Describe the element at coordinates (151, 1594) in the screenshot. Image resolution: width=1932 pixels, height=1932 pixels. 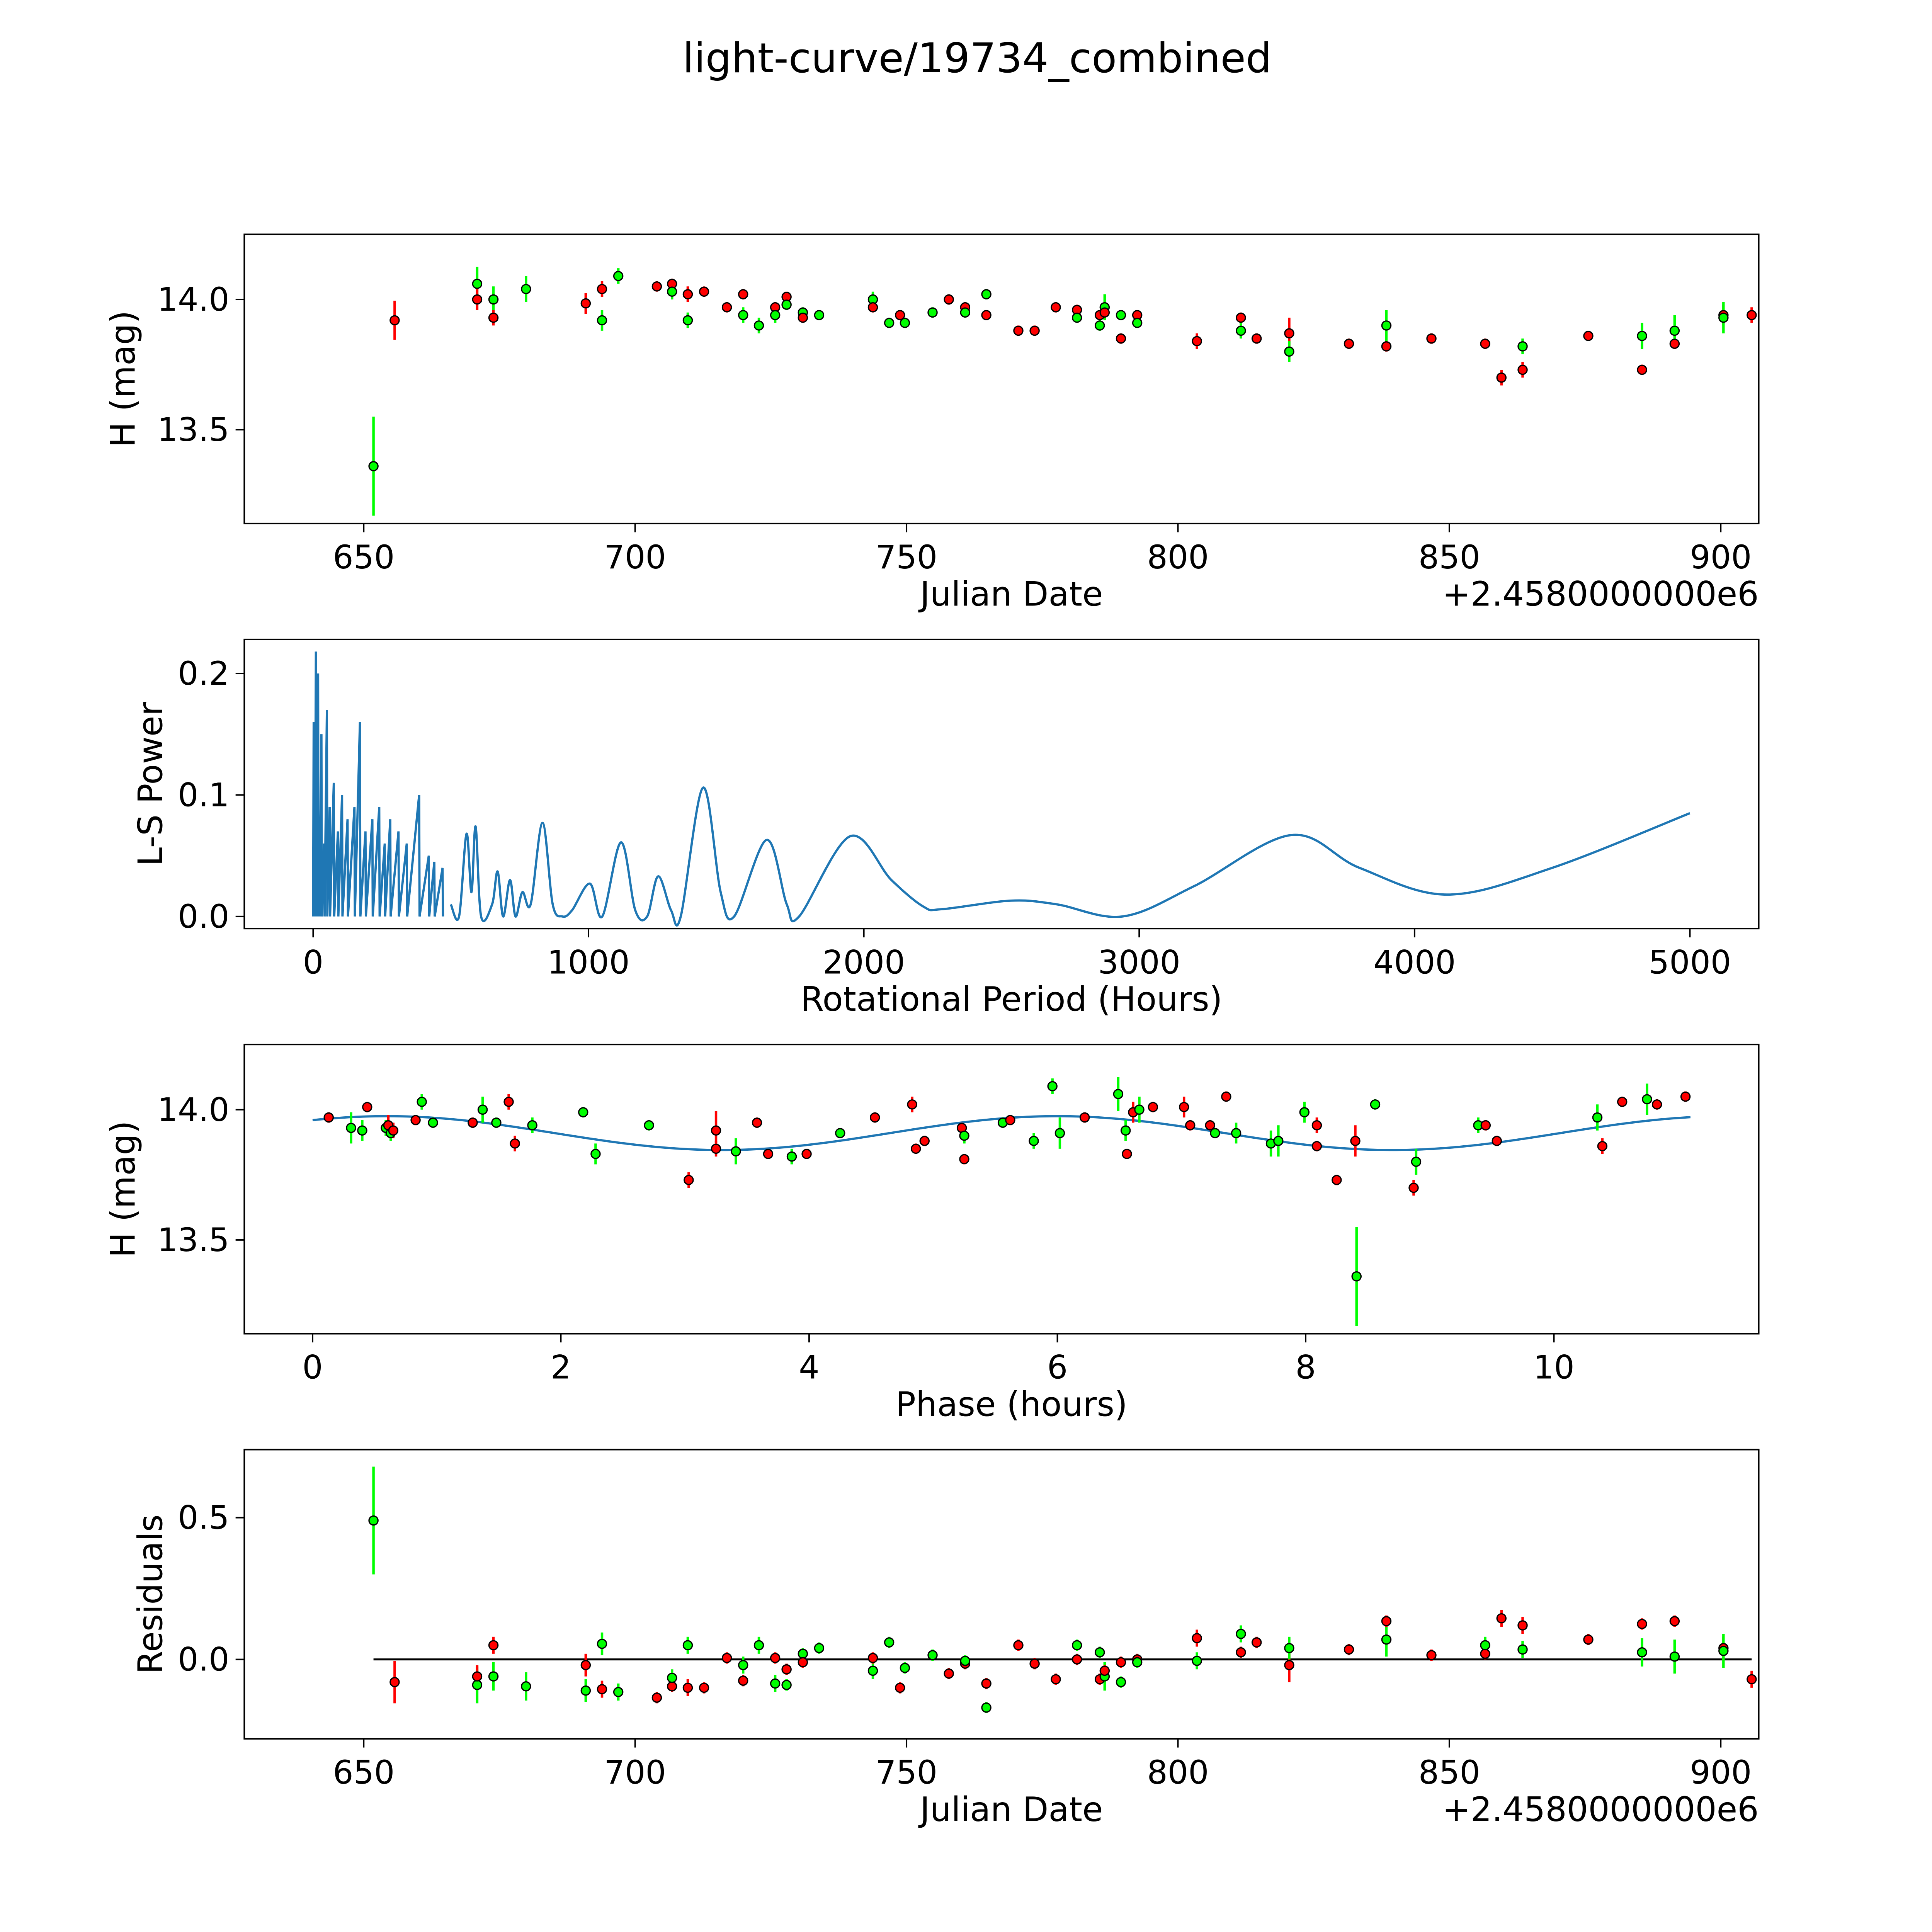
I see `y-axis-label: Residuals` at that location.